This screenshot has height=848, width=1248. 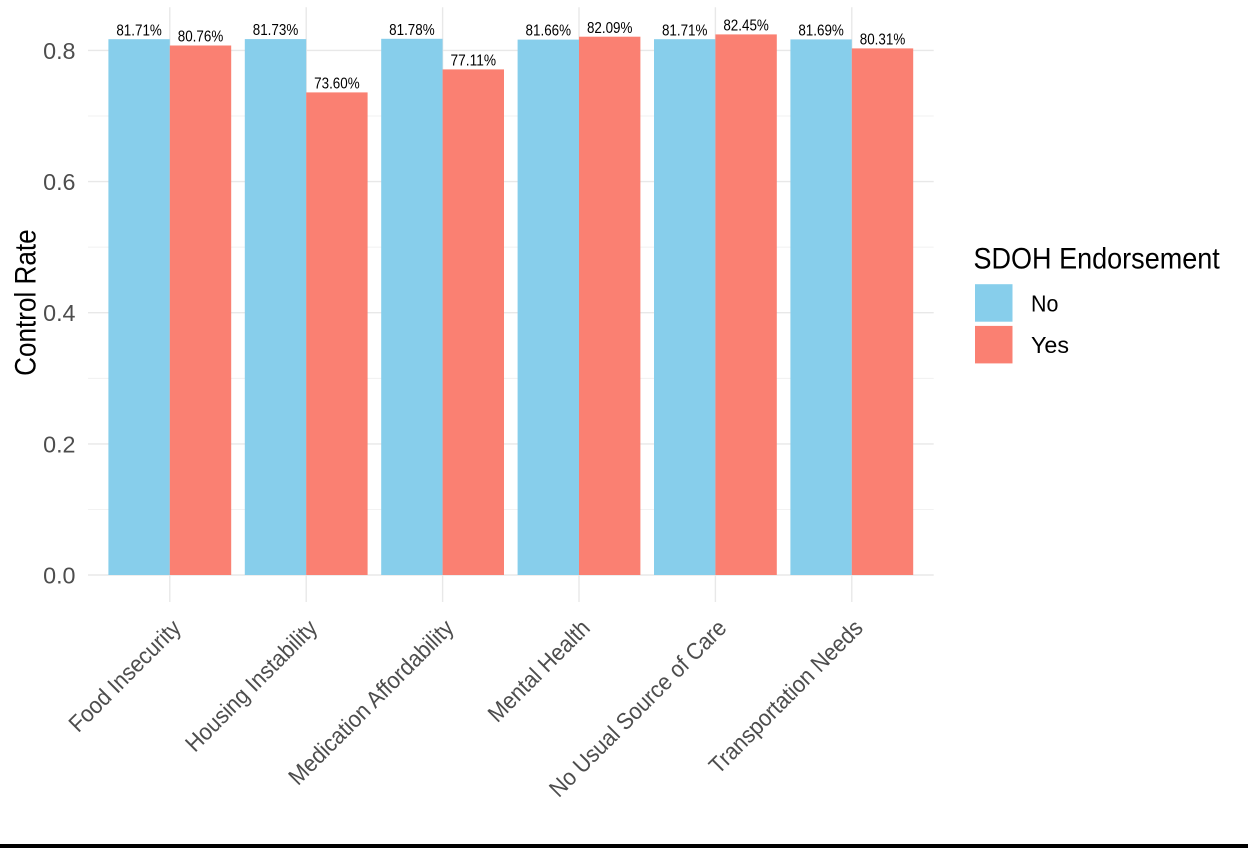 What do you see at coordinates (59, 51) in the screenshot?
I see `svg-text: 0.8` at bounding box center [59, 51].